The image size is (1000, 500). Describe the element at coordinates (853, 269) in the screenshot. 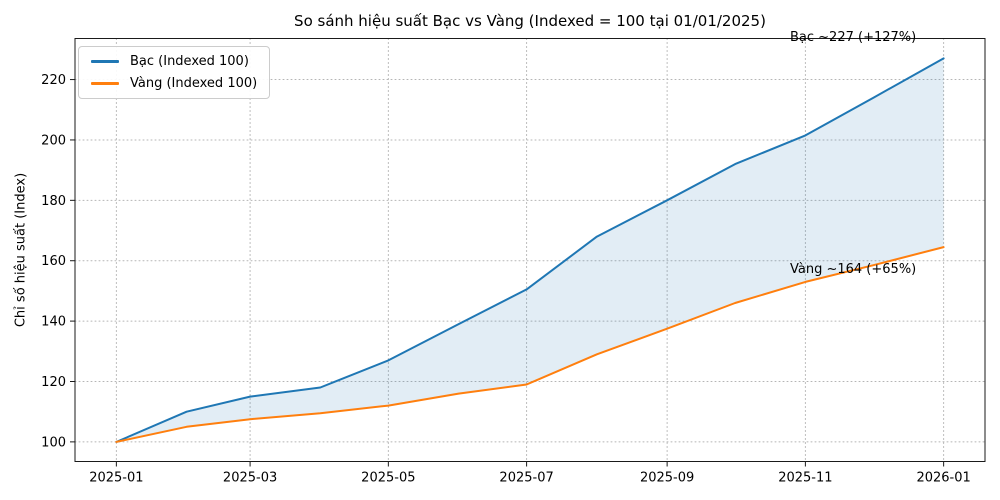

I see `vang-final-annotation: Vàng ~164 (+65%)` at that location.